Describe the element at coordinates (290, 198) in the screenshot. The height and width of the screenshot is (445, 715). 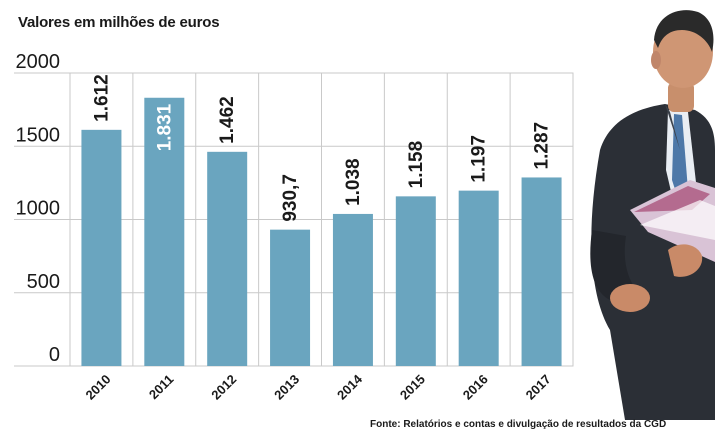
I see `data-label: 930,7` at that location.